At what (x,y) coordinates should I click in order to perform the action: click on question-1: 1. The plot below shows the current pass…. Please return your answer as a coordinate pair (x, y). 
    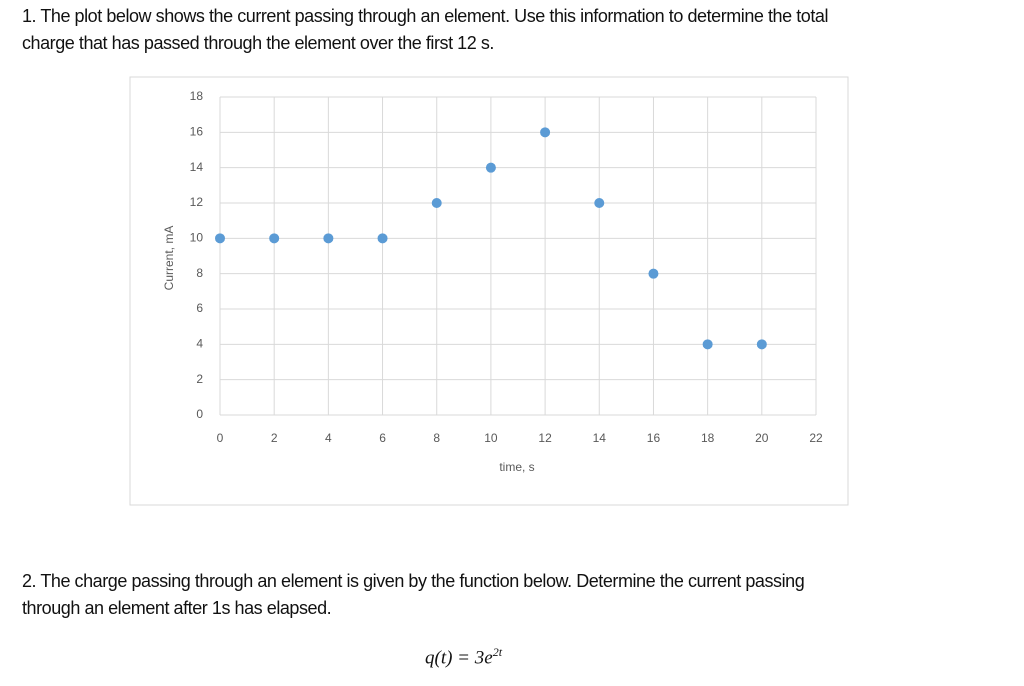
    Looking at the image, I should click on (425, 30).